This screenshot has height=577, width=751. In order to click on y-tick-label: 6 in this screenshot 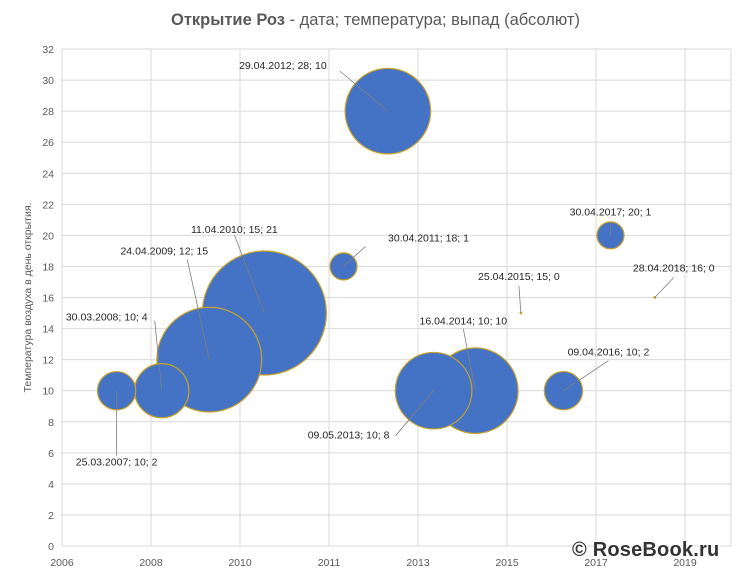, I will do `click(51, 454)`.